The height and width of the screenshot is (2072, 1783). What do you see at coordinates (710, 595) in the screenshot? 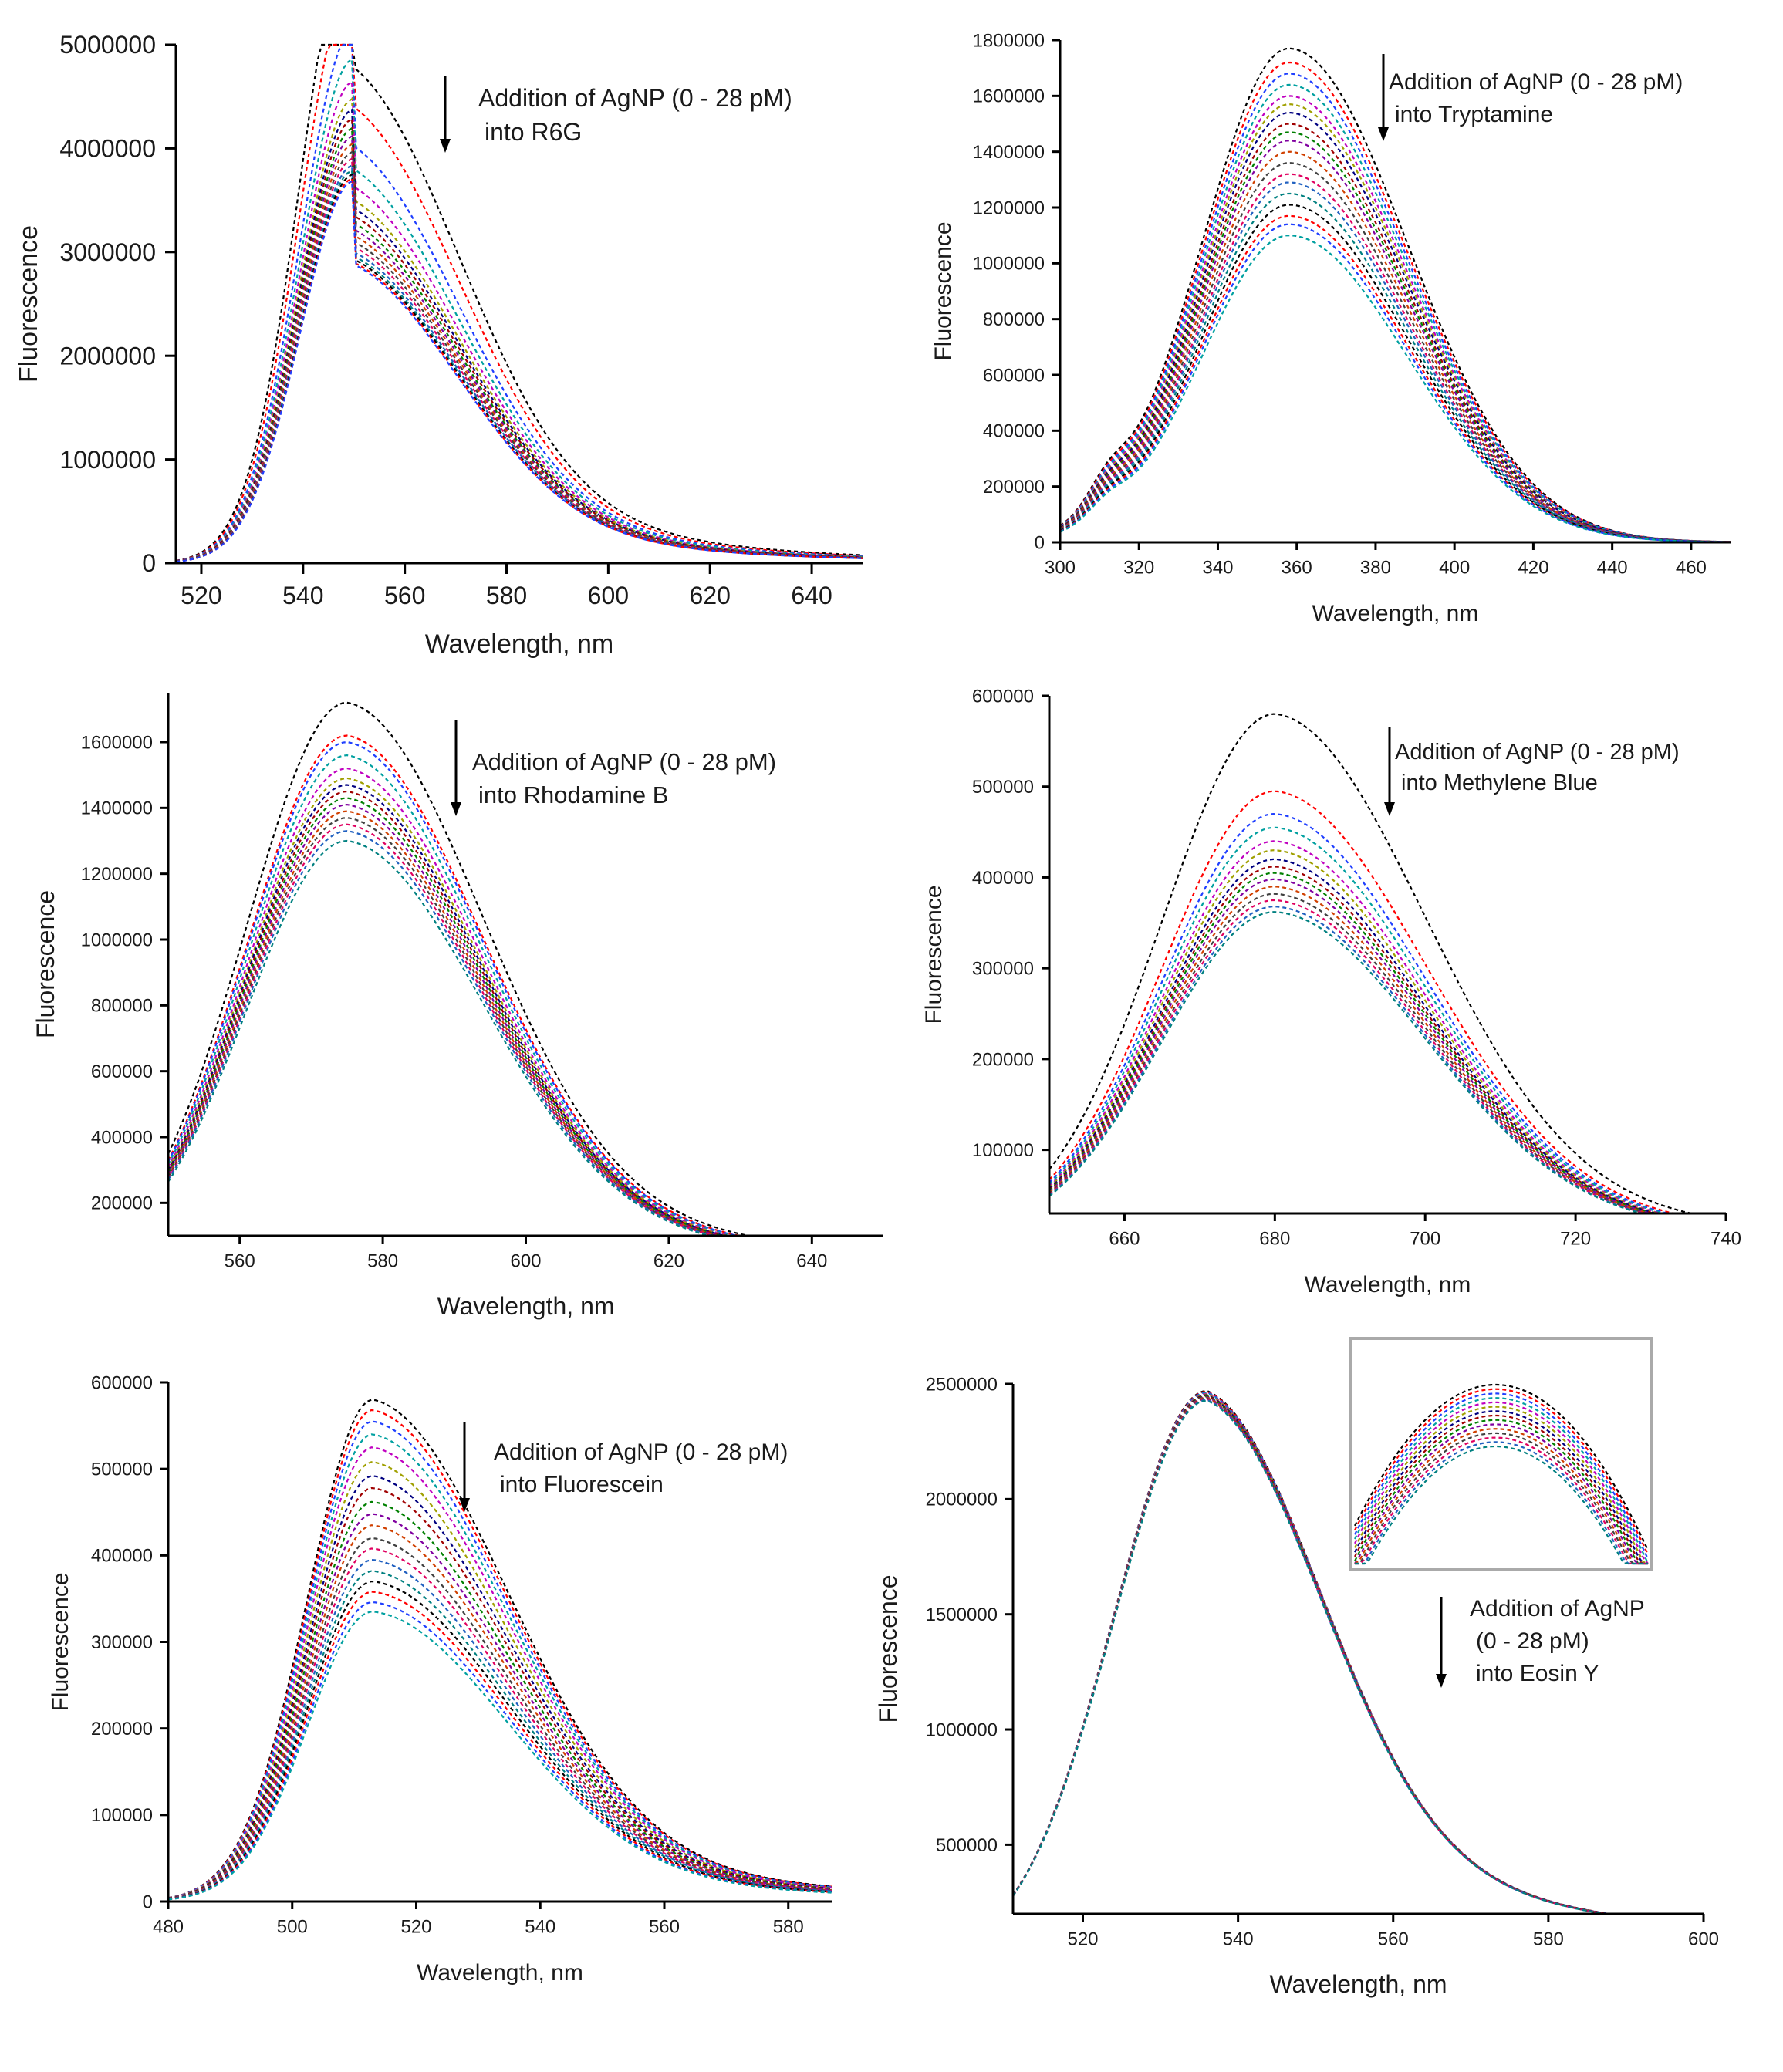
I see `x-tick-label: 620` at bounding box center [710, 595].